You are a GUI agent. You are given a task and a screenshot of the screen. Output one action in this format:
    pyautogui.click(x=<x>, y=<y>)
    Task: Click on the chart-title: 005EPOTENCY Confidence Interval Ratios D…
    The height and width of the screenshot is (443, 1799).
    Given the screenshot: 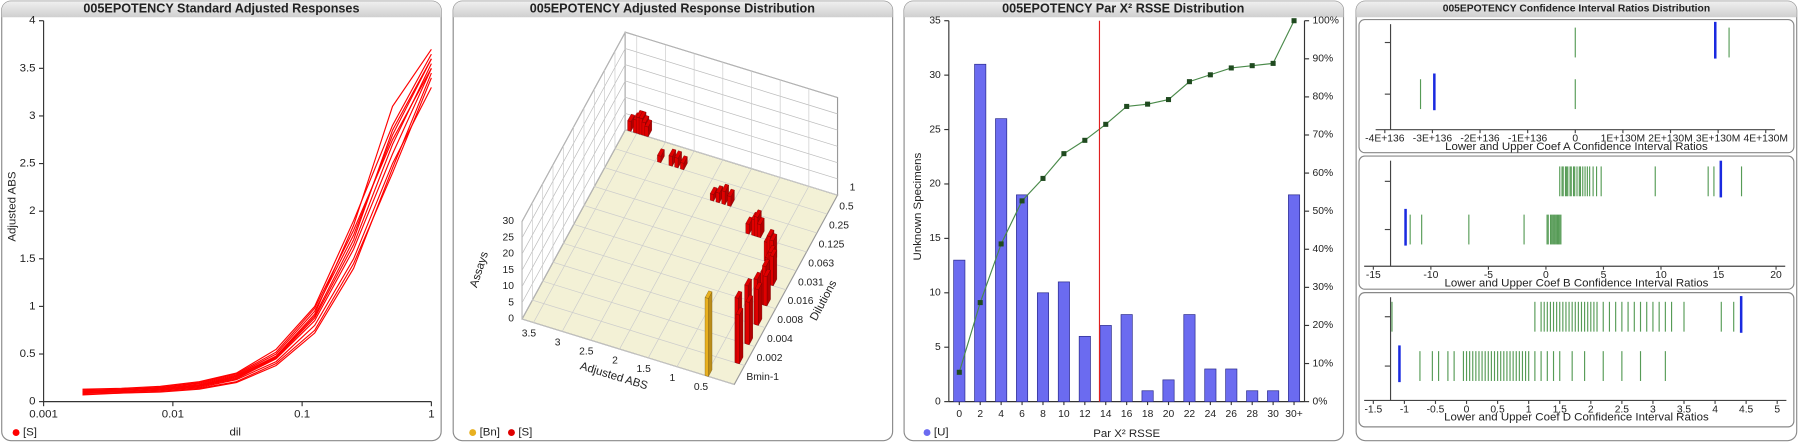 What is the action you would take?
    pyautogui.click(x=1576, y=8)
    